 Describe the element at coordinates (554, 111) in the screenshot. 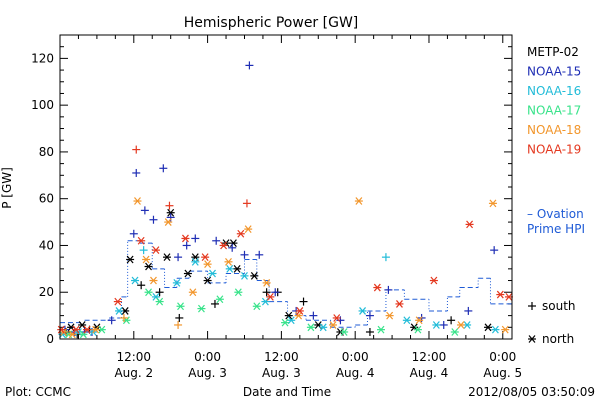

I see `legend-entry: NOAA-17` at that location.